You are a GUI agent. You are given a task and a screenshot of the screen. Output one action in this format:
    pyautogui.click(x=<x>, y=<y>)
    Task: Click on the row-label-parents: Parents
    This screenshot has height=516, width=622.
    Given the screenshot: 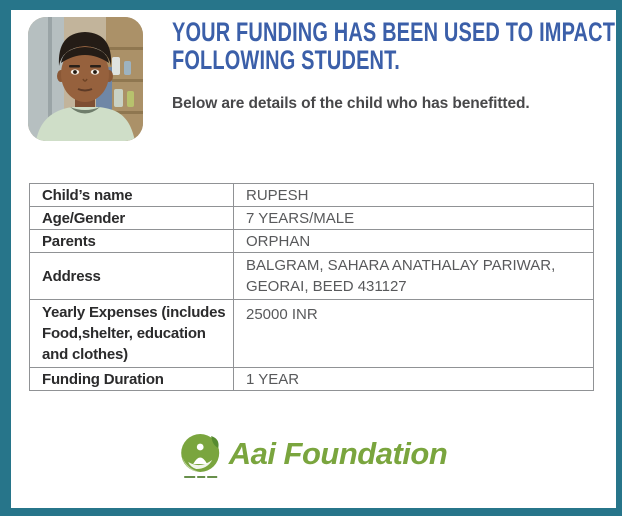 What is the action you would take?
    pyautogui.click(x=131, y=241)
    